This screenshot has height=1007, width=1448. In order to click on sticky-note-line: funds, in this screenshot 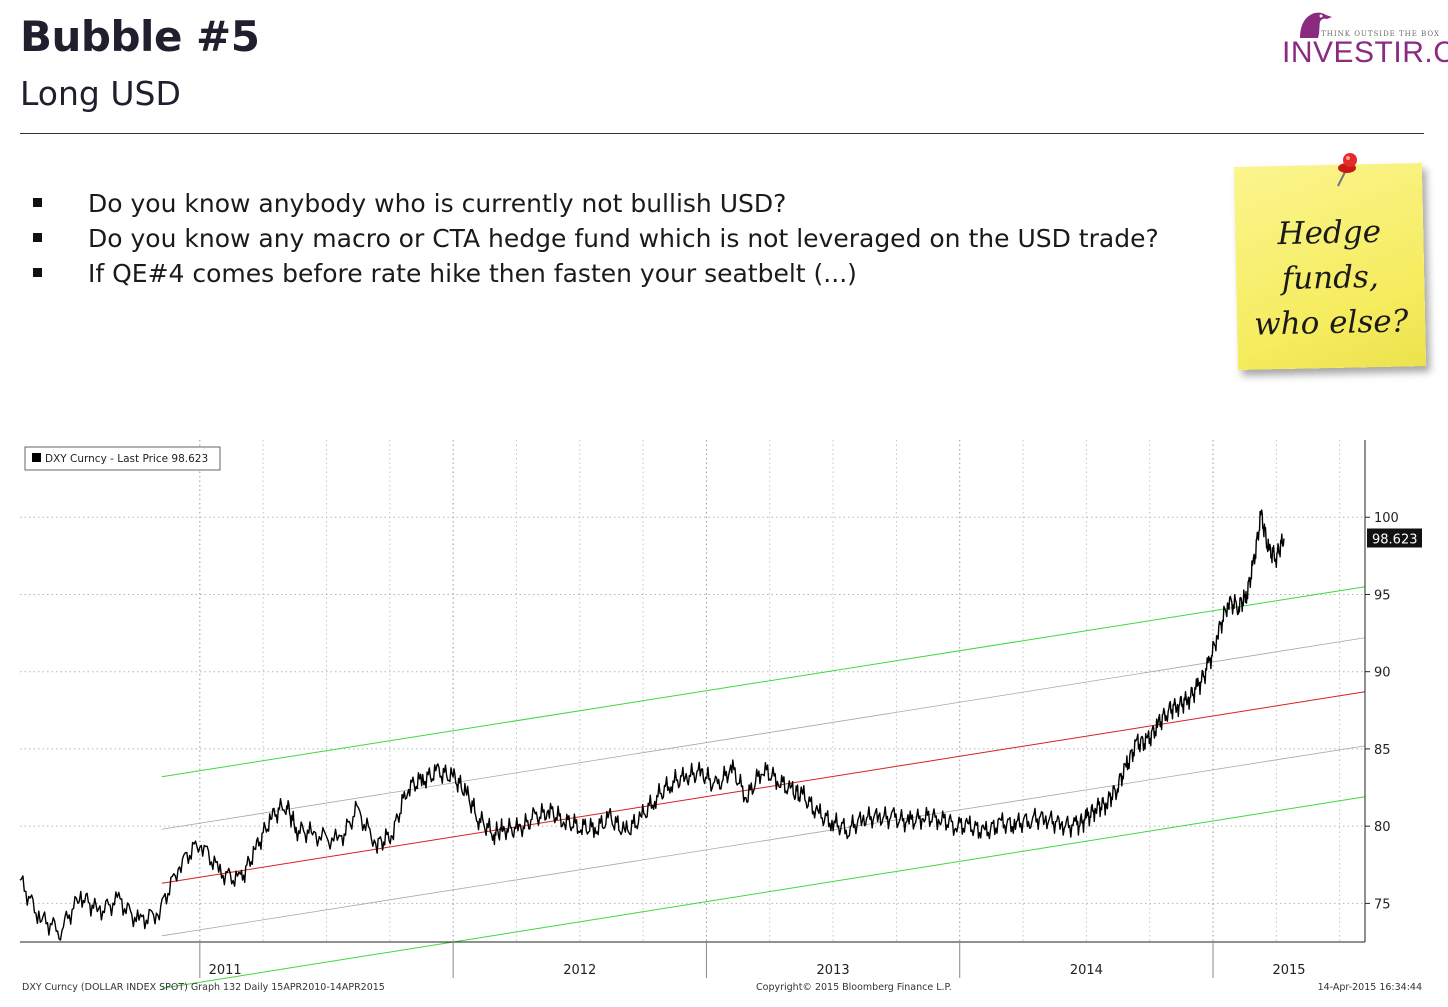, I will do `click(1330, 278)`.